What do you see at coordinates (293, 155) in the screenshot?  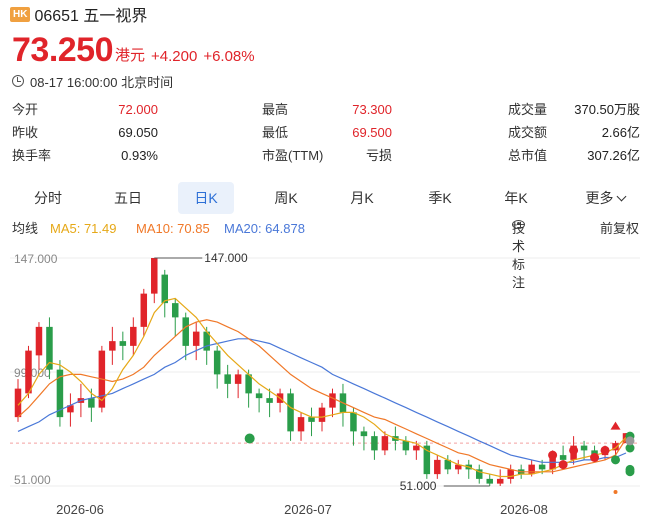 I see `pe-label: 市盈(TTM)` at bounding box center [293, 155].